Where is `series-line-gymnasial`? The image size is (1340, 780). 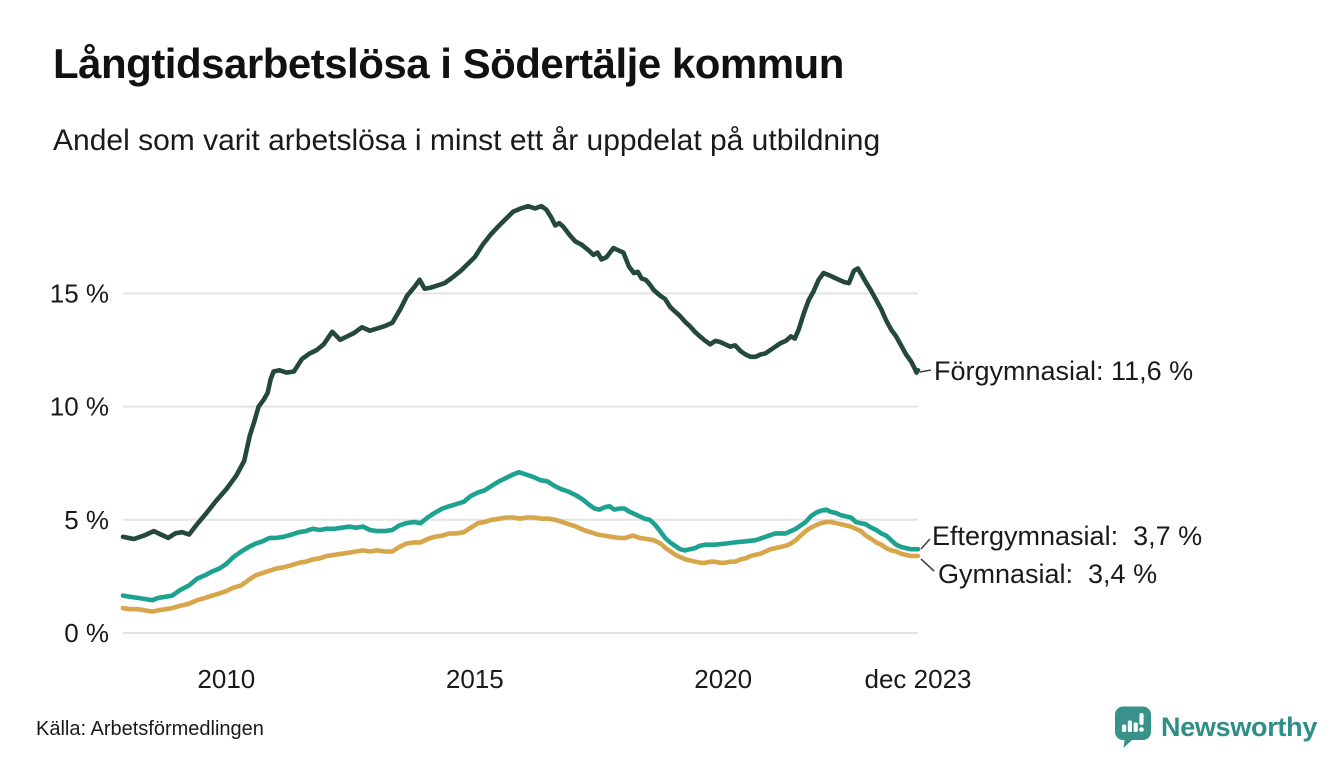
series-line-gymnasial is located at coordinates (520, 564).